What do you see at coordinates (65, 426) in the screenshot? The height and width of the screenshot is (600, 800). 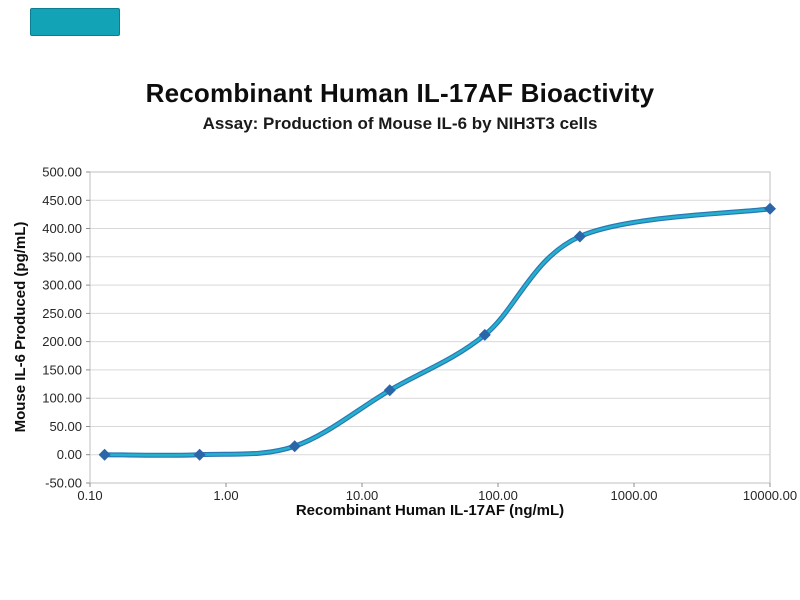 I see `svg-text: 50.00` at bounding box center [65, 426].